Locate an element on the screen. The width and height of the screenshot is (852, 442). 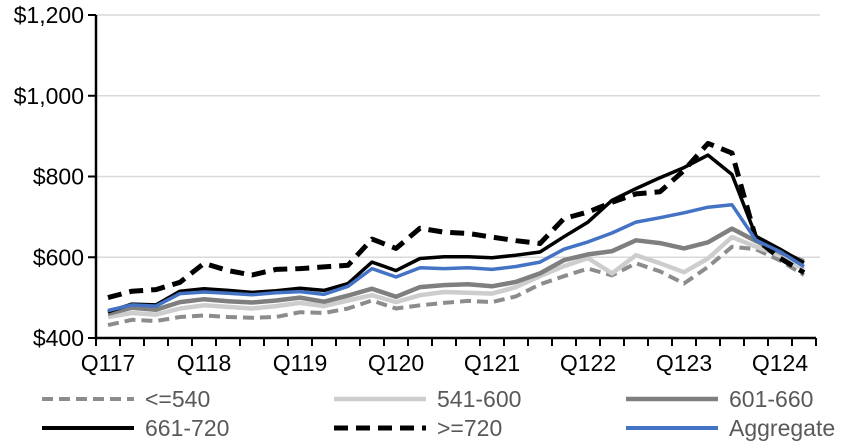
x-axis-tick-label: Q120 is located at coordinates (396, 363).